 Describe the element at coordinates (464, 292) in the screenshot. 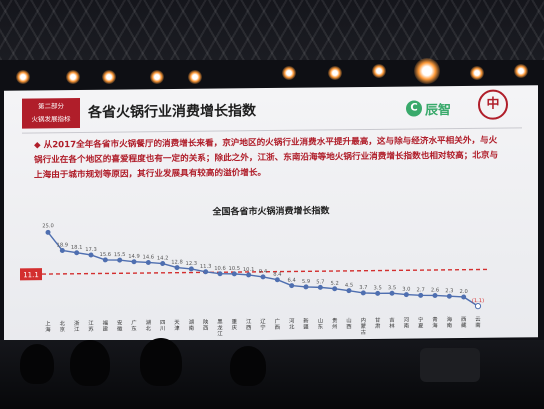

I see `data-label: 2.0` at that location.